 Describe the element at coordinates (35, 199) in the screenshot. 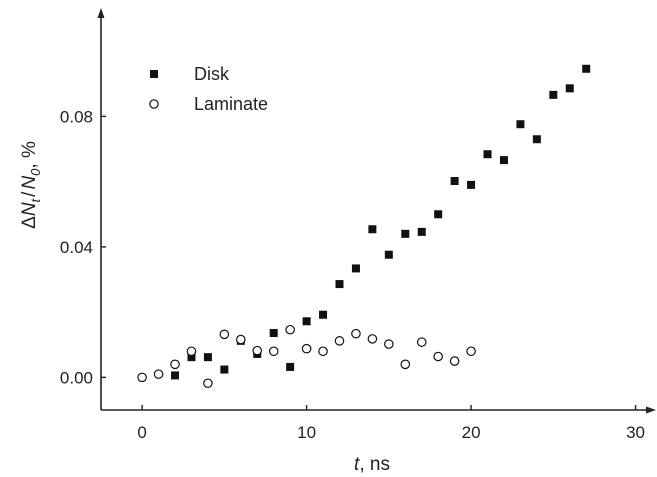

I see `y-axis-label-sub1: t` at that location.